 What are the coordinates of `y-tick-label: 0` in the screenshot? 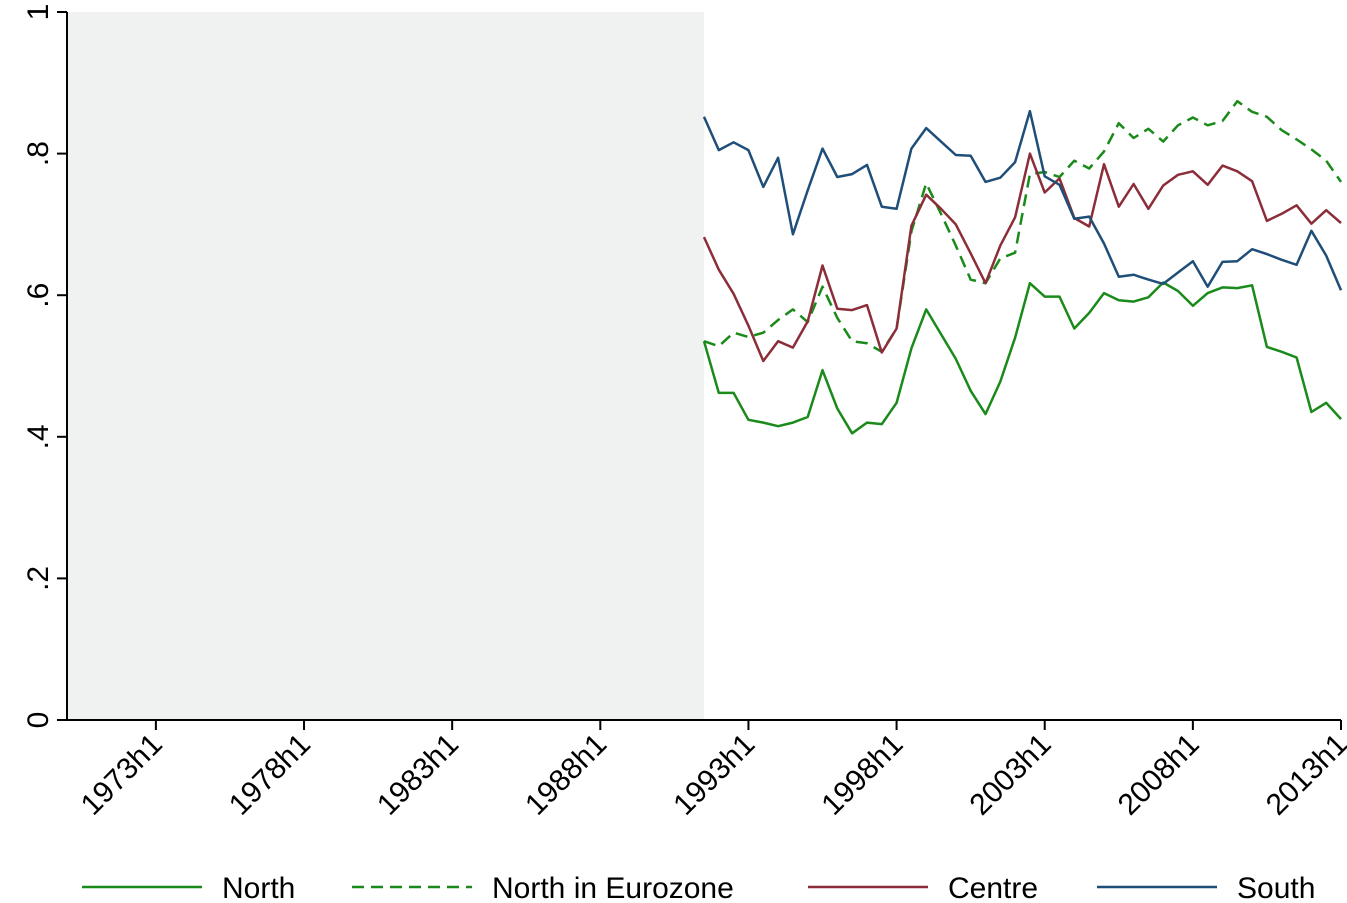 It's located at (38, 720).